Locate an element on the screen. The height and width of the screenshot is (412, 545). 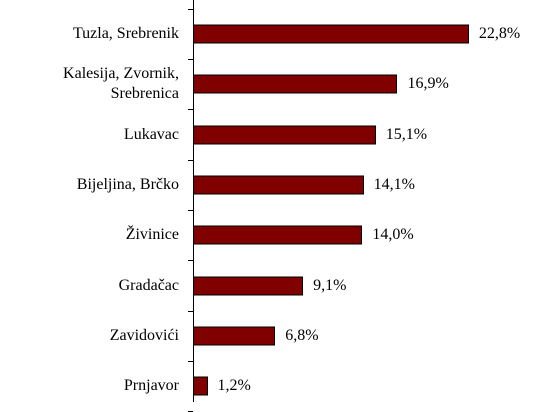
category-label: Bijeljina, Brčko is located at coordinates (127, 184).